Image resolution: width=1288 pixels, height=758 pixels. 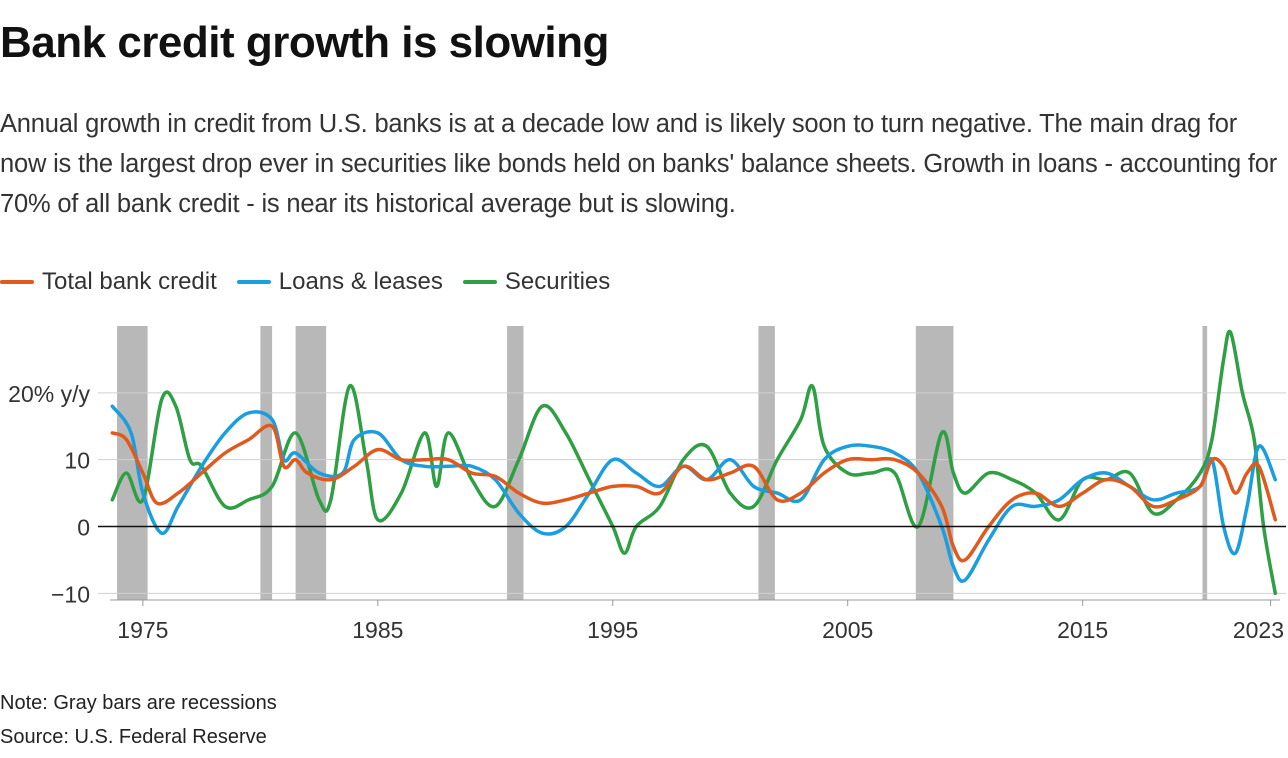 What do you see at coordinates (304, 42) in the screenshot?
I see `chart-title: Bank credit growth is slowing` at bounding box center [304, 42].